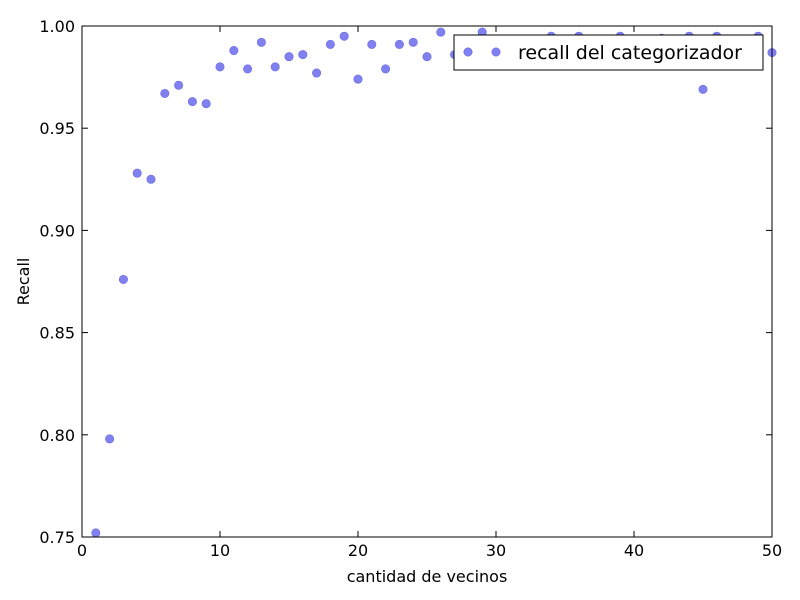  Describe the element at coordinates (429, 550) in the screenshot. I see `x-tick-labels: 0 10 20 30 40 50` at that location.